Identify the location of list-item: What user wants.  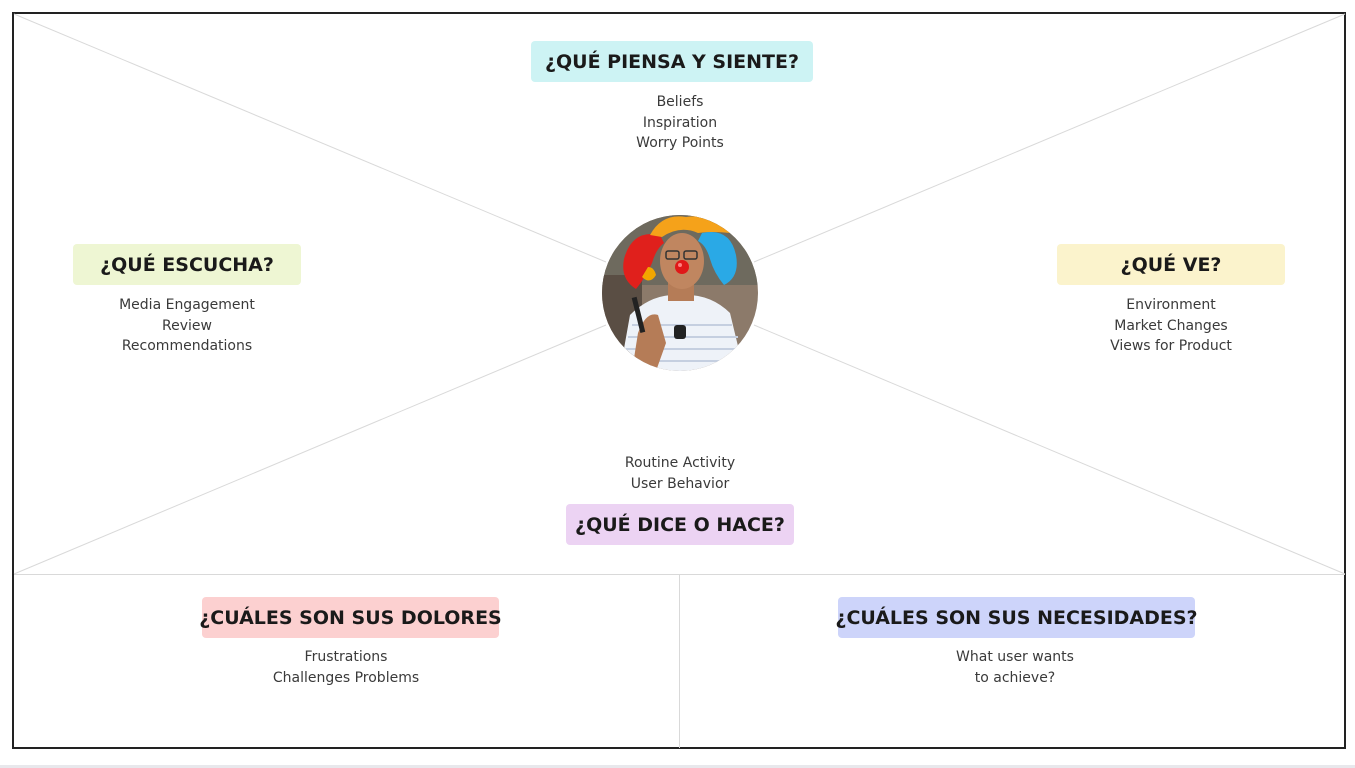
(1015, 657).